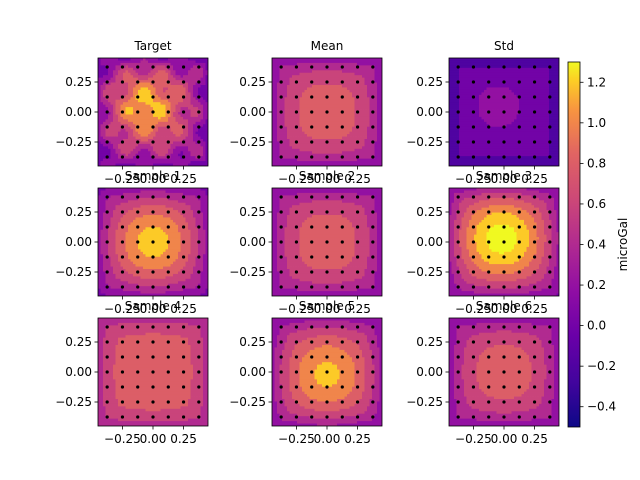 The width and height of the screenshot is (640, 480). What do you see at coordinates (306, 372) in the screenshot?
I see `panel-sample-5: Sample 50.250.00−0.25−0.250.00 0.25` at bounding box center [306, 372].